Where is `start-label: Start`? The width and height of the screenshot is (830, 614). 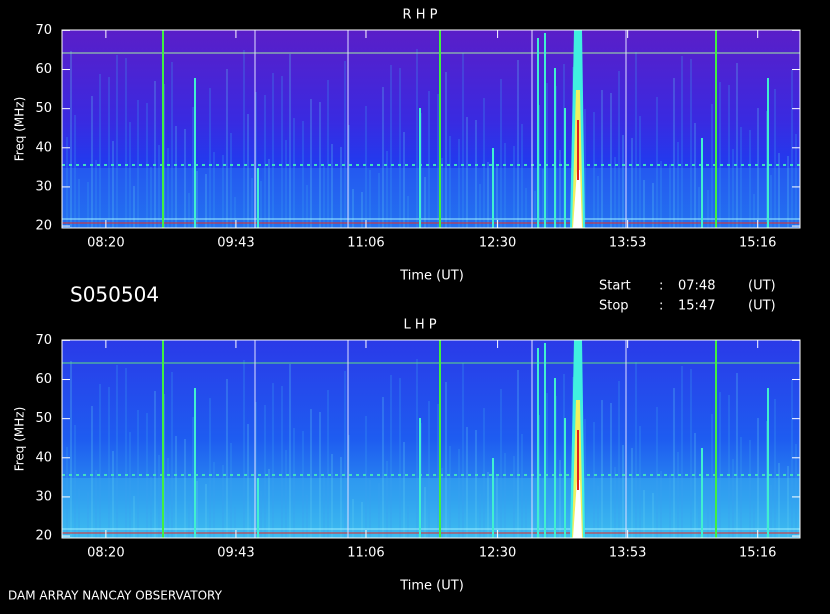 start-label: Start is located at coordinates (615, 286).